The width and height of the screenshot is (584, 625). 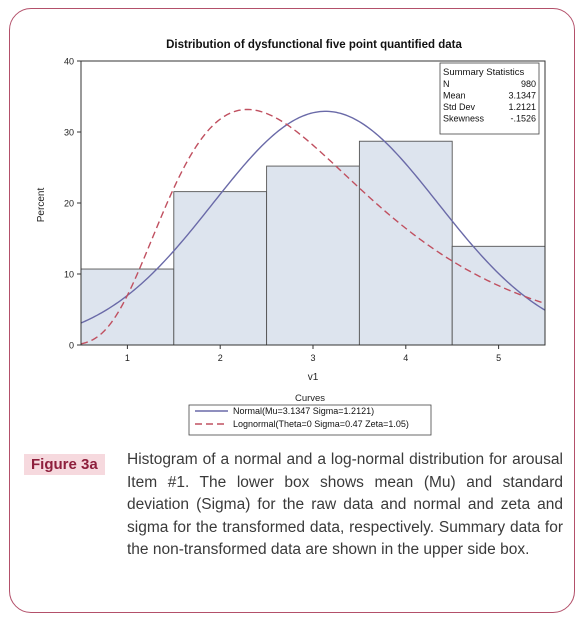 What do you see at coordinates (41, 205) in the screenshot?
I see `y-axis-label: Percent` at bounding box center [41, 205].